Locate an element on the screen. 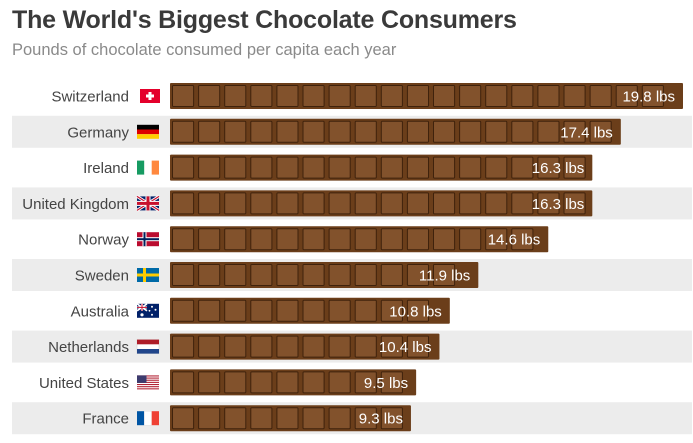  flag-sweden-icon is located at coordinates (148, 275).